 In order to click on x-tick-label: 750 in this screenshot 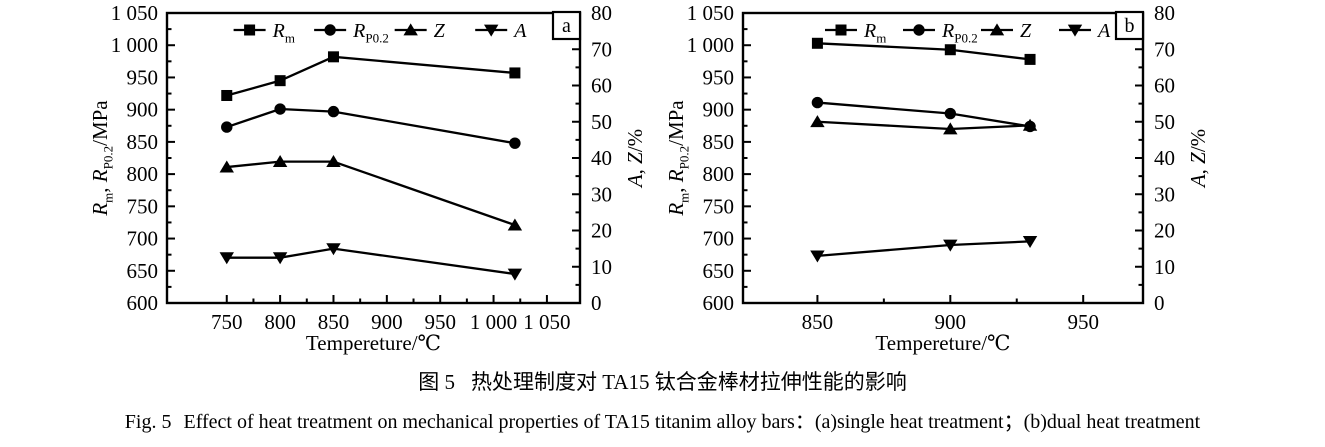, I will do `click(227, 322)`.